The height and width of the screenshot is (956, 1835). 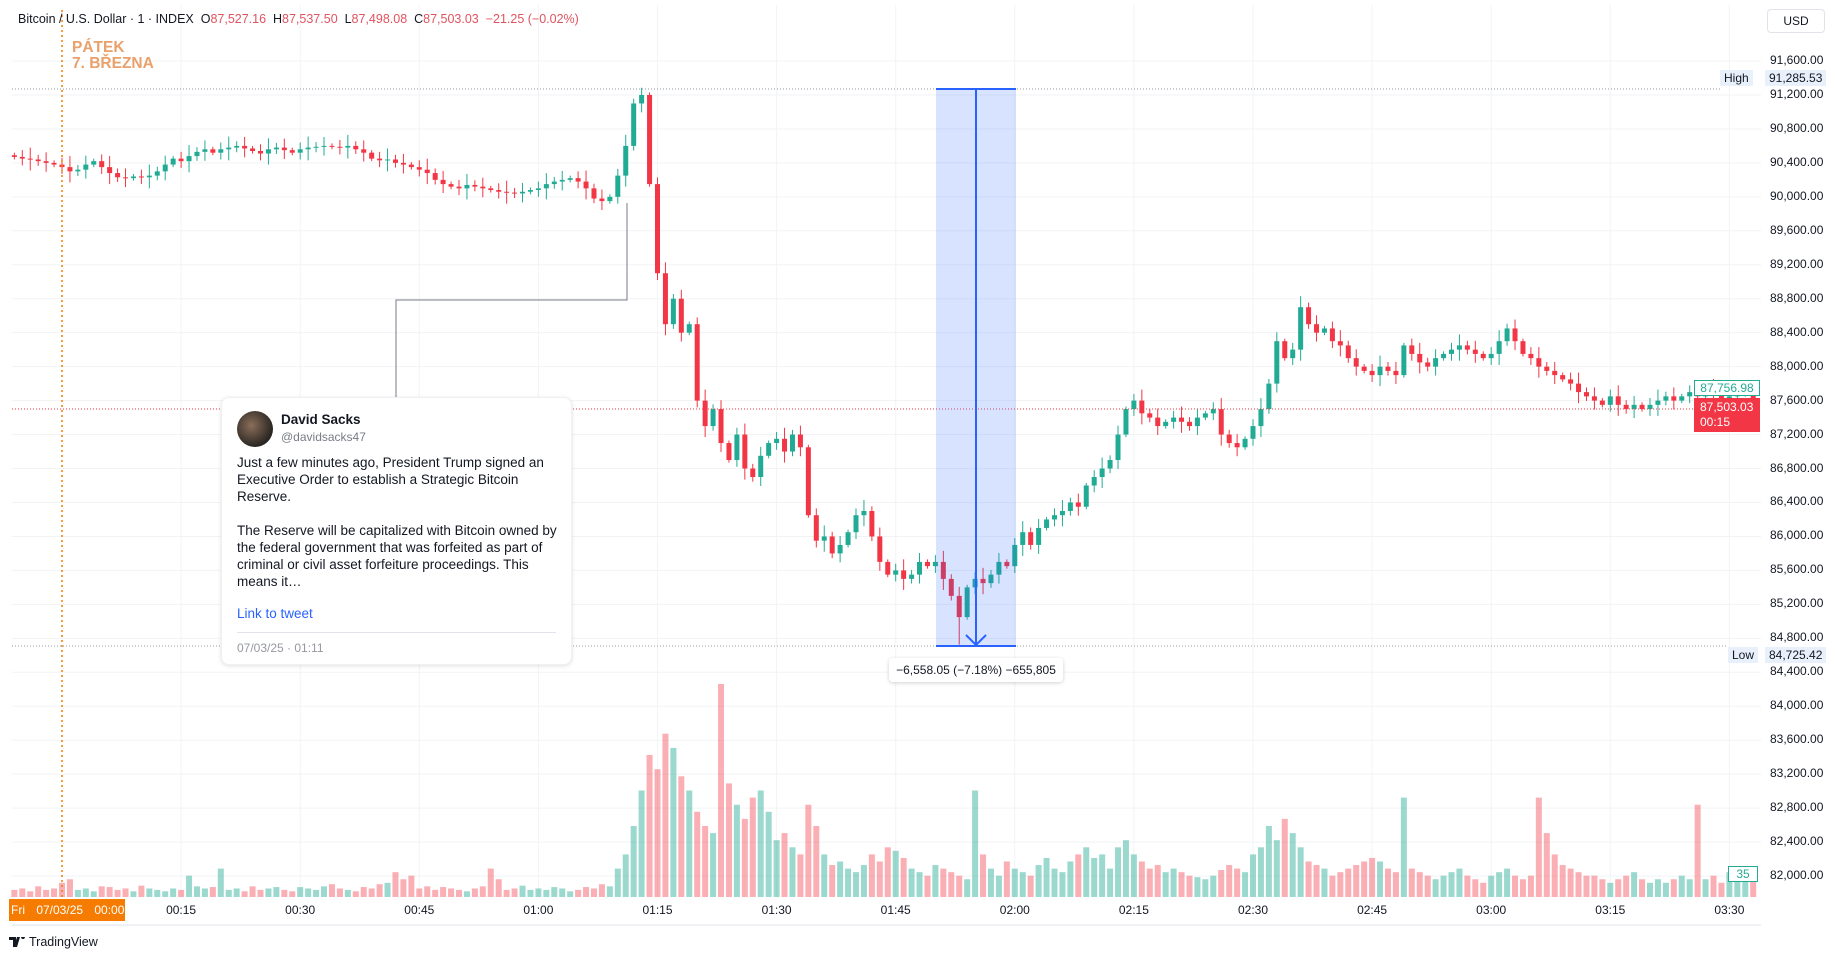 What do you see at coordinates (113, 63) in the screenshot?
I see `day-label-date: 7. BŘEZNA` at bounding box center [113, 63].